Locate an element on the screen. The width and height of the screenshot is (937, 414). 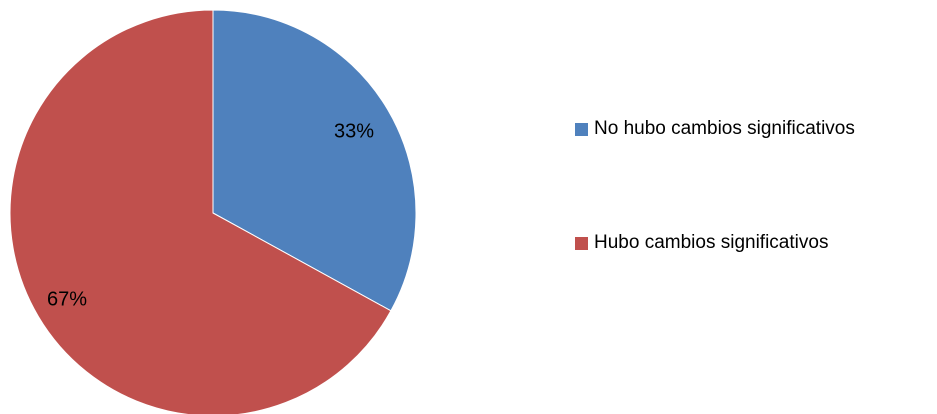
legend-label-hubo-cambios: Hubo cambios significativos is located at coordinates (711, 242).